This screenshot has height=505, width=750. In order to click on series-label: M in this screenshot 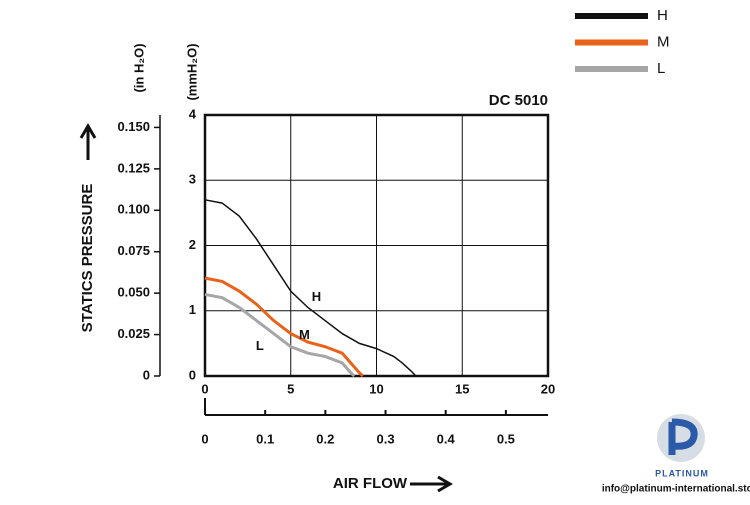, I will do `click(304, 334)`.